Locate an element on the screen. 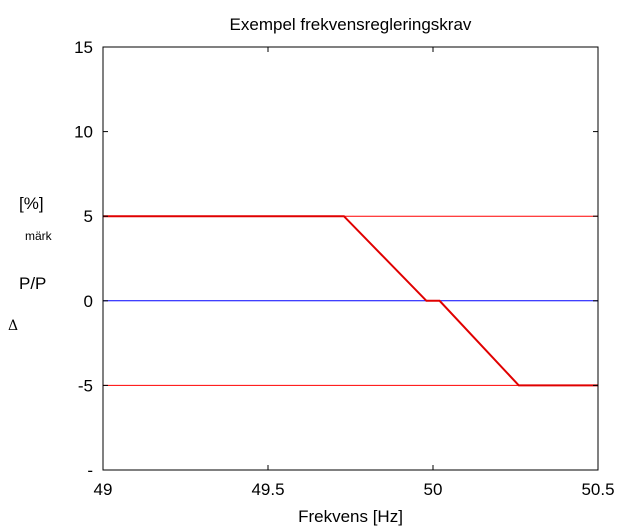  y-tick-label: - is located at coordinates (90, 470).